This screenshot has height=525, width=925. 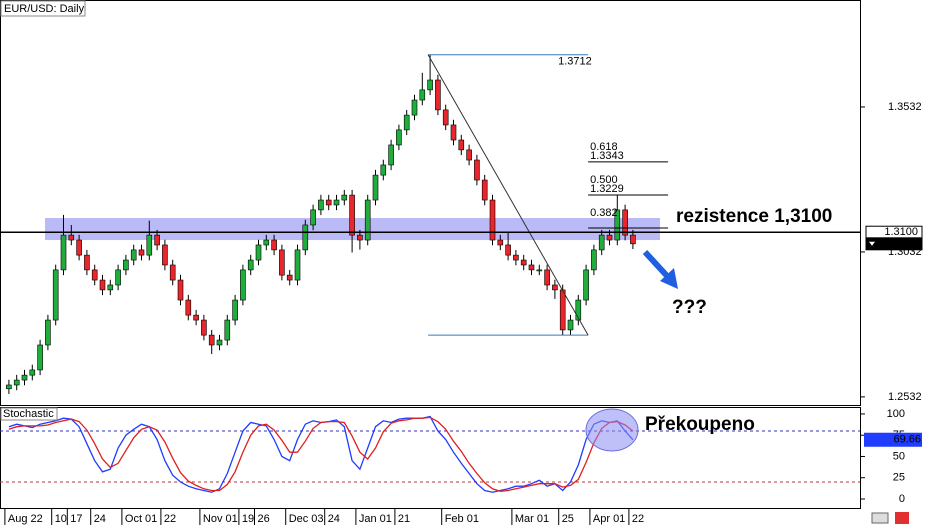 What do you see at coordinates (604, 213) in the screenshot?
I see `fib-ratio-label: 0.382` at bounding box center [604, 213].